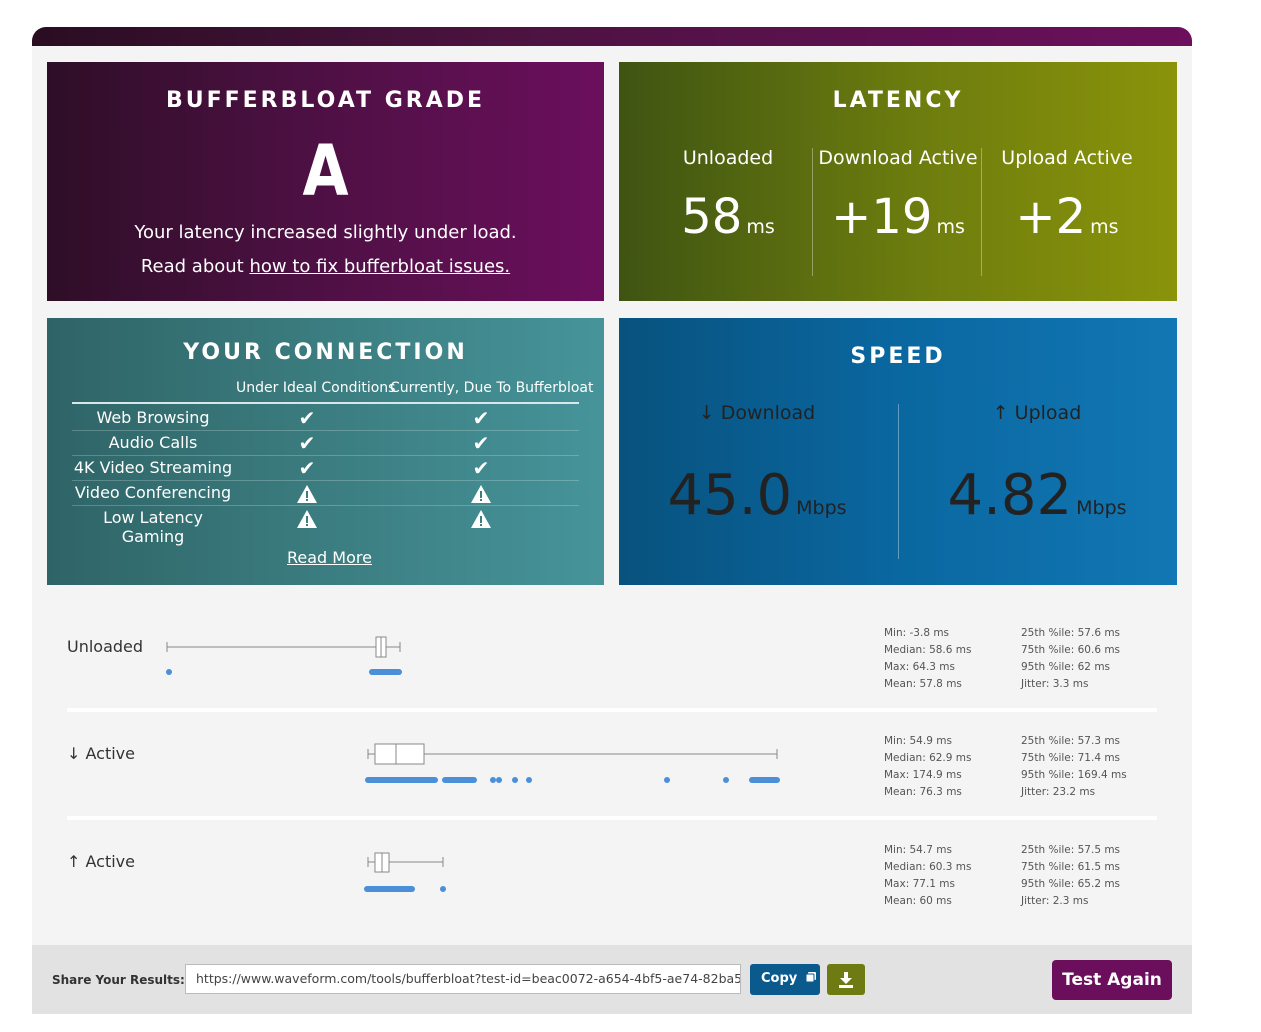 This screenshot has width=1261, height=1032. What do you see at coordinates (1071, 850) in the screenshot?
I see `stat-p25: 25th %ile: 57.5 ms` at bounding box center [1071, 850].